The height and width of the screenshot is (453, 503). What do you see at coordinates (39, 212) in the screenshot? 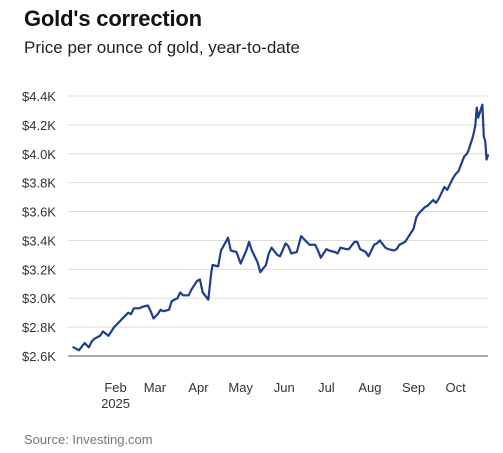
I see `y-tick-label-3600: $3.6K` at bounding box center [39, 212].